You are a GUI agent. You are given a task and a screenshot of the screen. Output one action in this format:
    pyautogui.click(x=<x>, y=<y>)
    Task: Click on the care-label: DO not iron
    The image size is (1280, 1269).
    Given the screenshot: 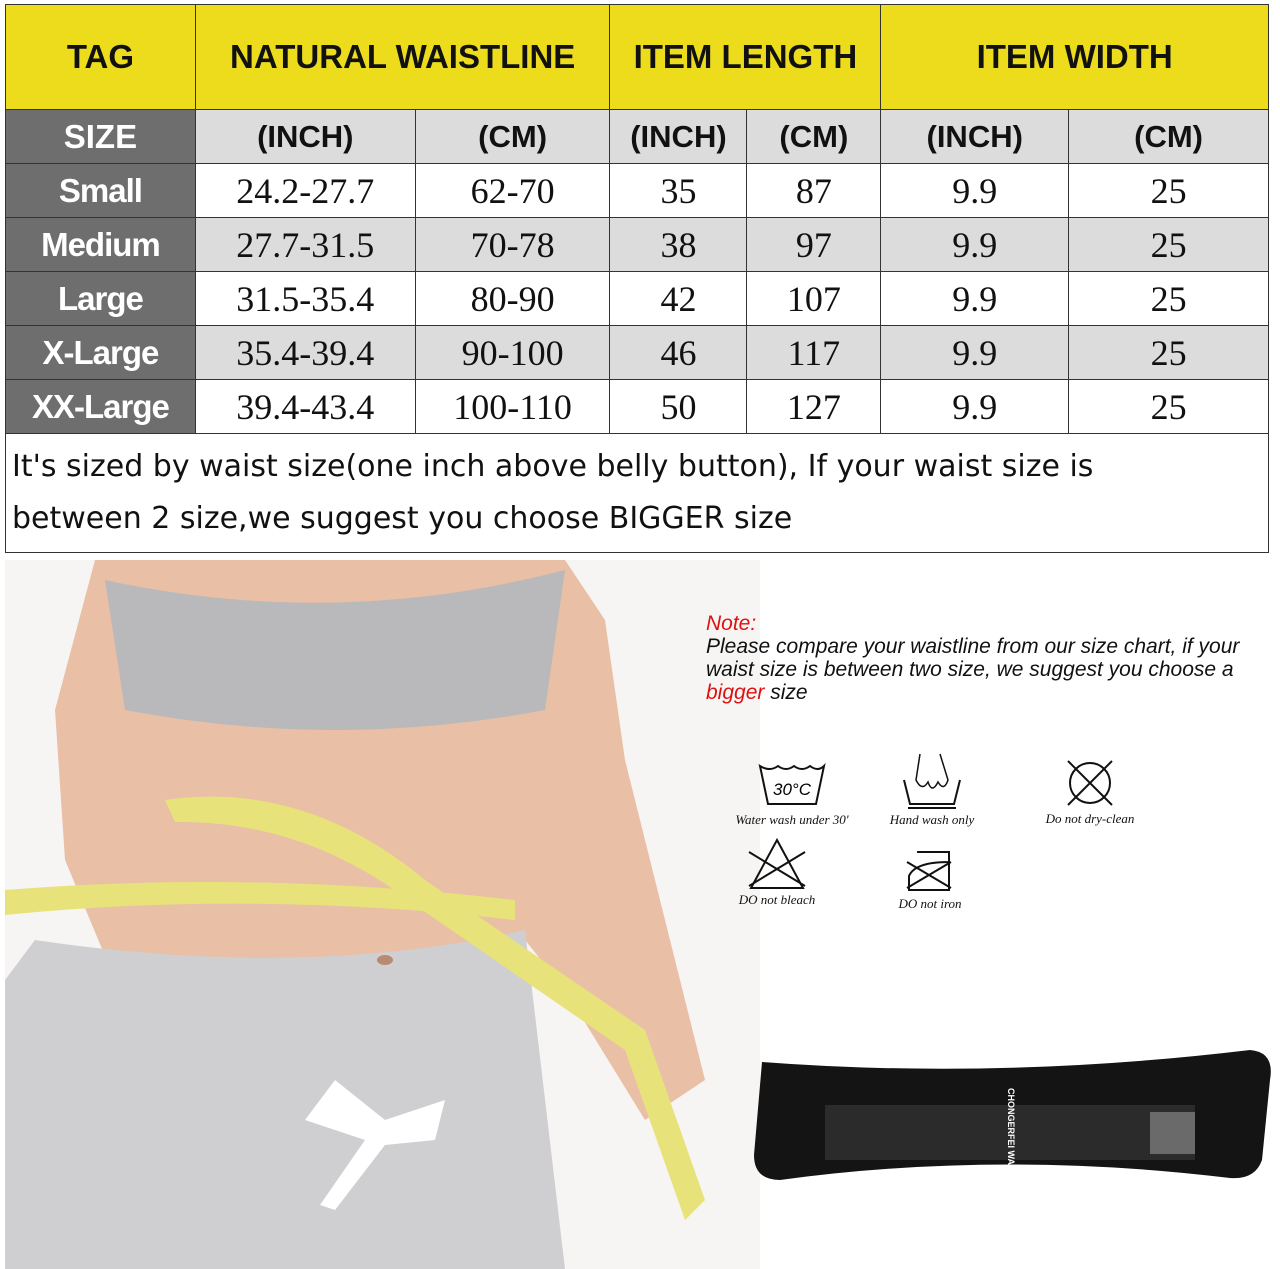 What is the action you would take?
    pyautogui.click(x=930, y=903)
    